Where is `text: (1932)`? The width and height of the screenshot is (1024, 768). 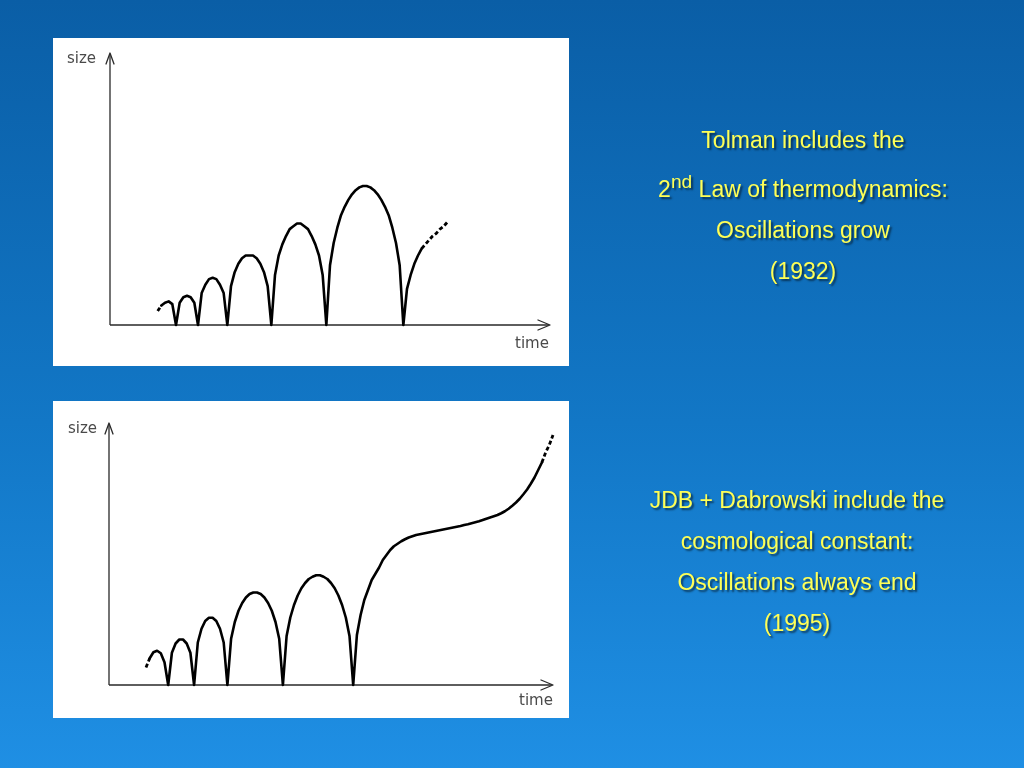
text: (1932) is located at coordinates (803, 271).